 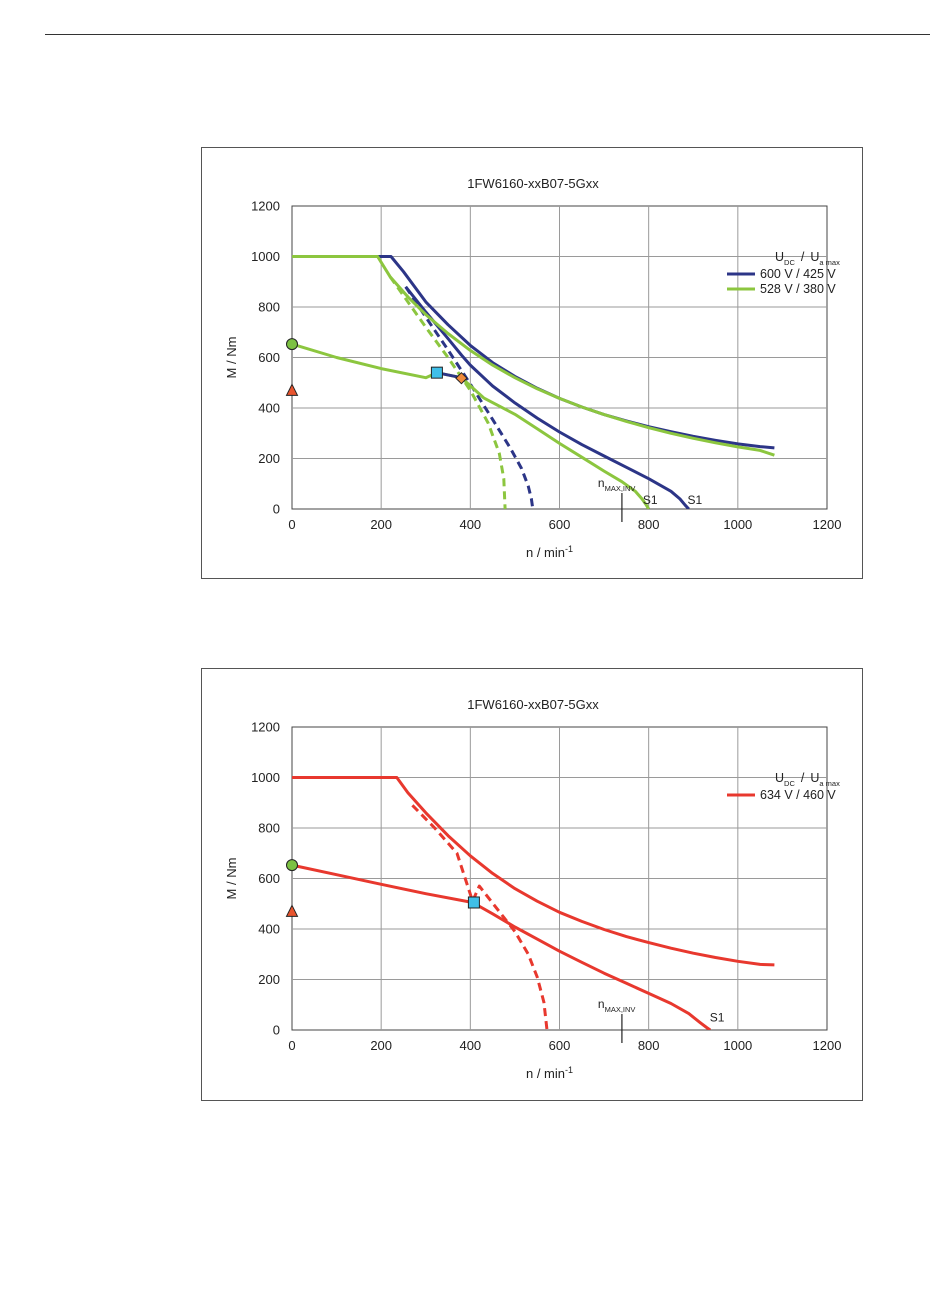 I want to click on page-top-rule, so click(x=487, y=34).